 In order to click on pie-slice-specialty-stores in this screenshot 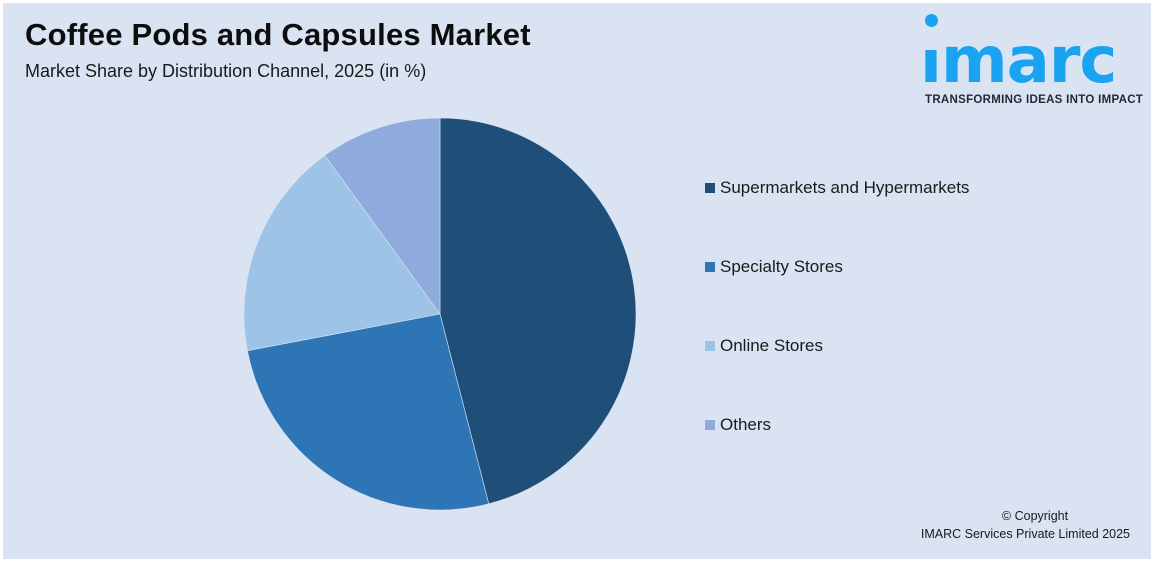, I will do `click(368, 412)`.